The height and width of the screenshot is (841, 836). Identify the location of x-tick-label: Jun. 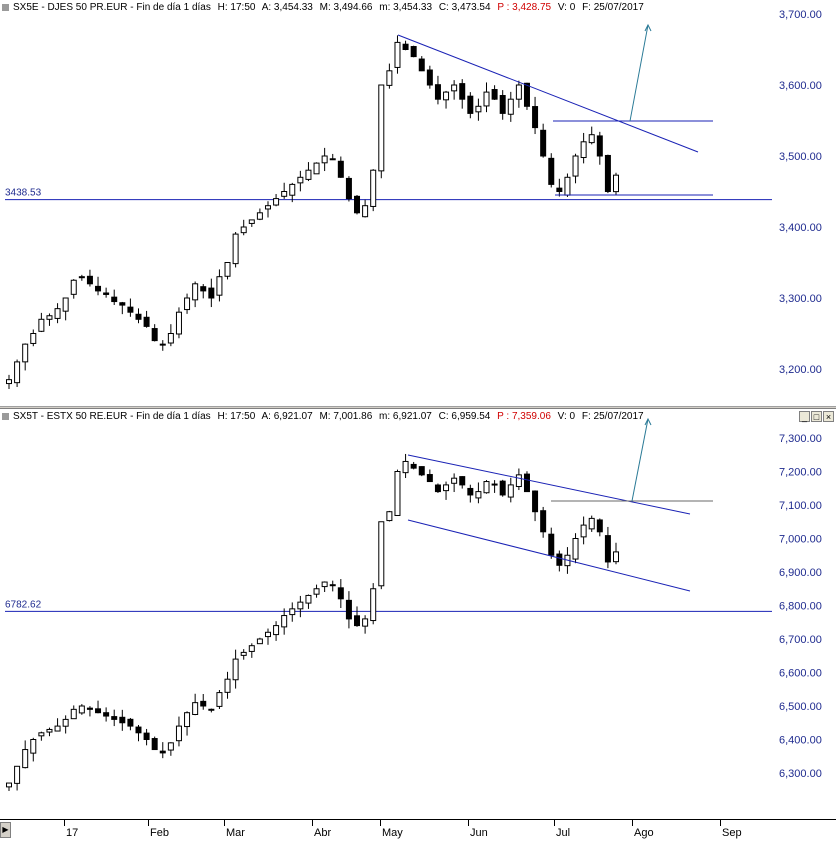
(479, 833).